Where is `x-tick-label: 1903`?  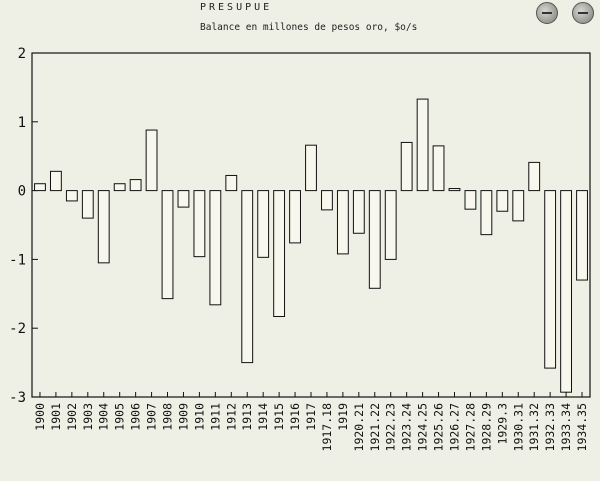 x-tick-label: 1903 is located at coordinates (88, 417).